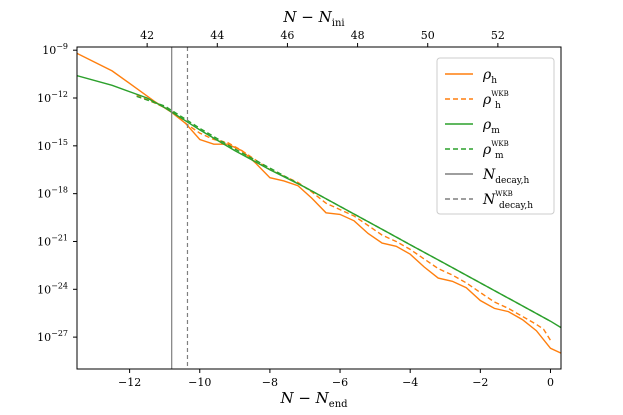 The image size is (623, 415). Describe the element at coordinates (313, 209) in the screenshot. I see `axis-titles: N − Nend N − Nini` at that location.